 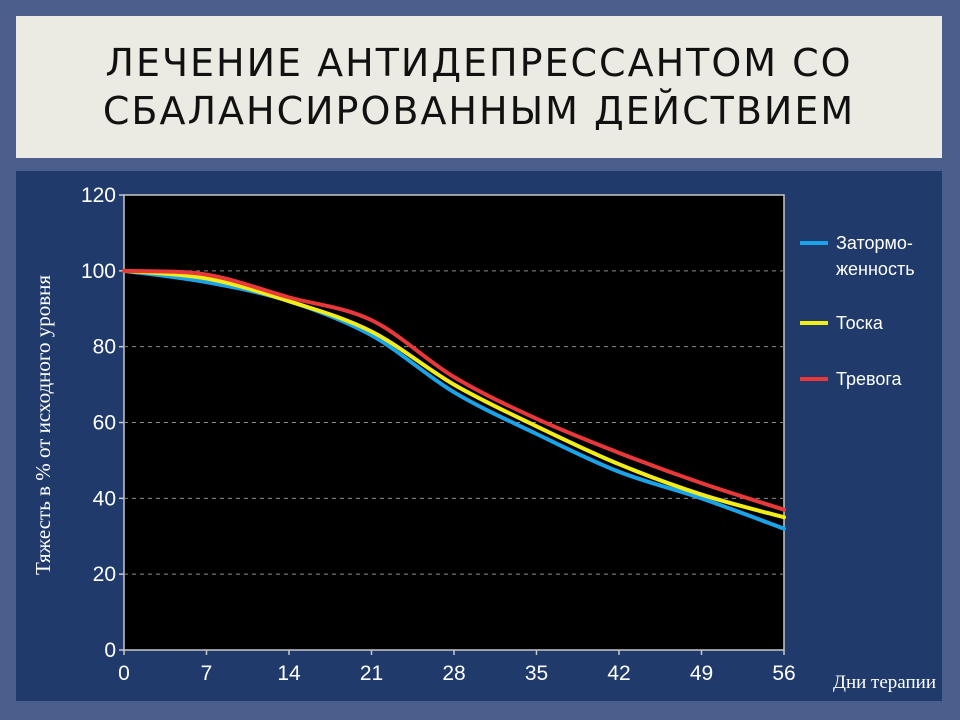 I want to click on legend-label: Тоска, so click(x=860, y=323).